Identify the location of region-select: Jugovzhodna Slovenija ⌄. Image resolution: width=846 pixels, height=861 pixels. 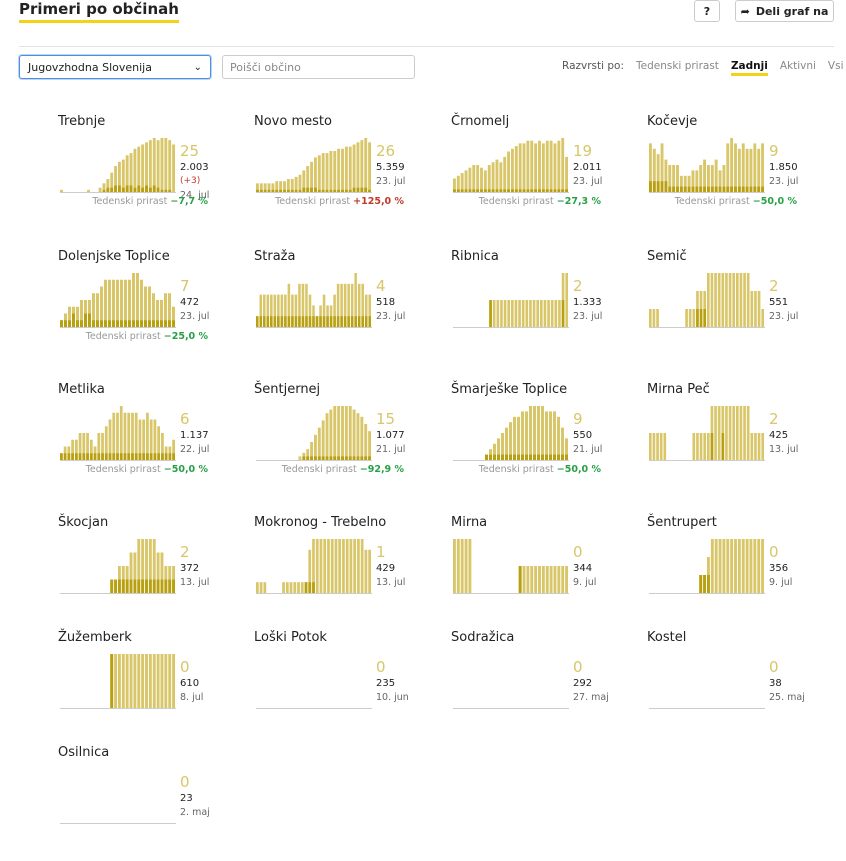
(115, 67).